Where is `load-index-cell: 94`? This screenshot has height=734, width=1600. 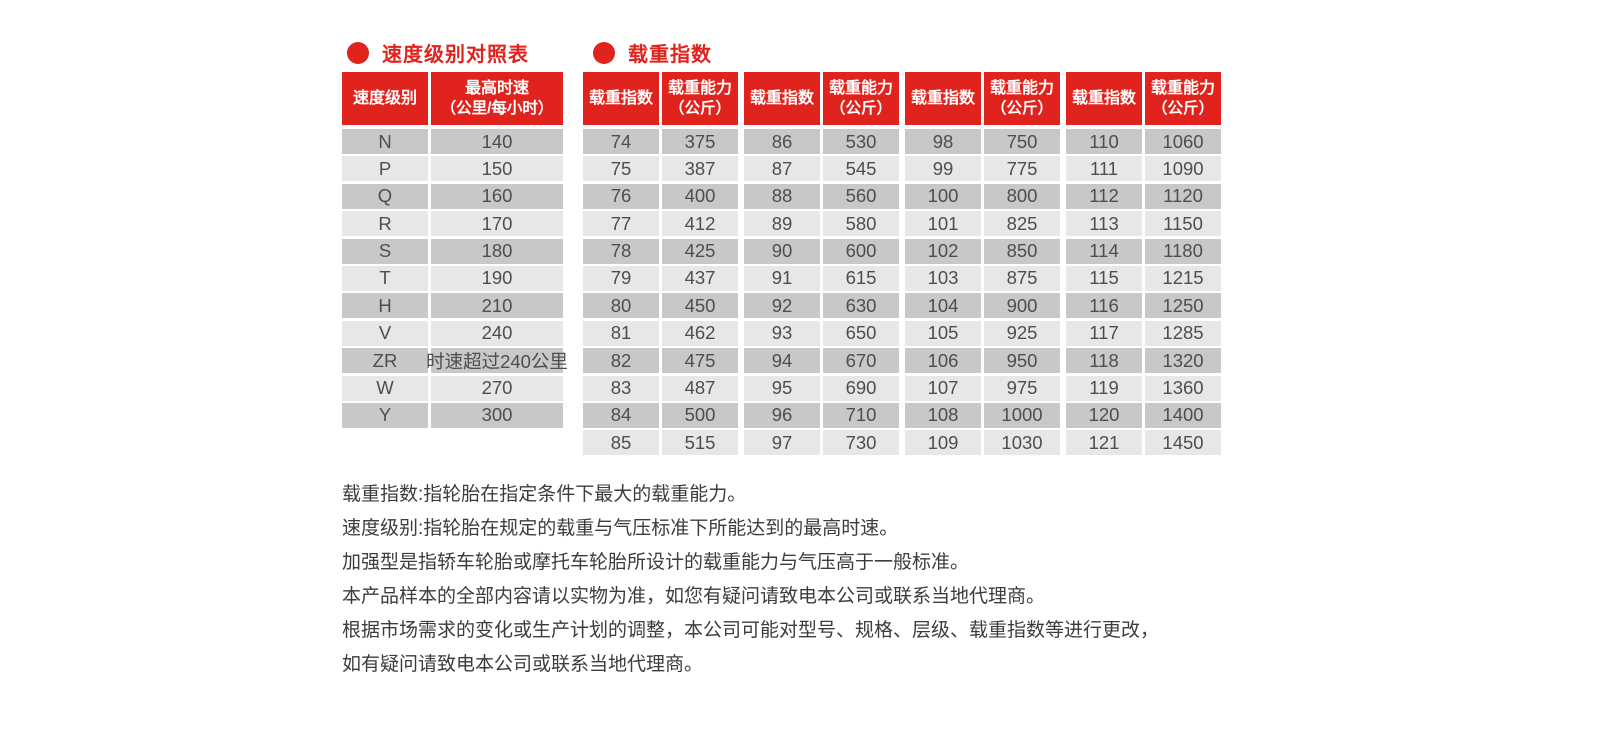
load-index-cell: 94 is located at coordinates (782, 361).